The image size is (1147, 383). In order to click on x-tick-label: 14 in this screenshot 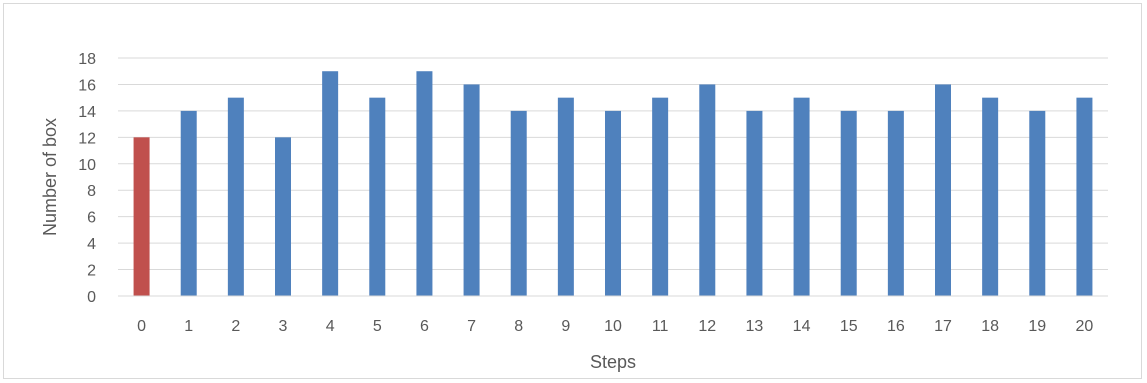, I will do `click(802, 326)`.